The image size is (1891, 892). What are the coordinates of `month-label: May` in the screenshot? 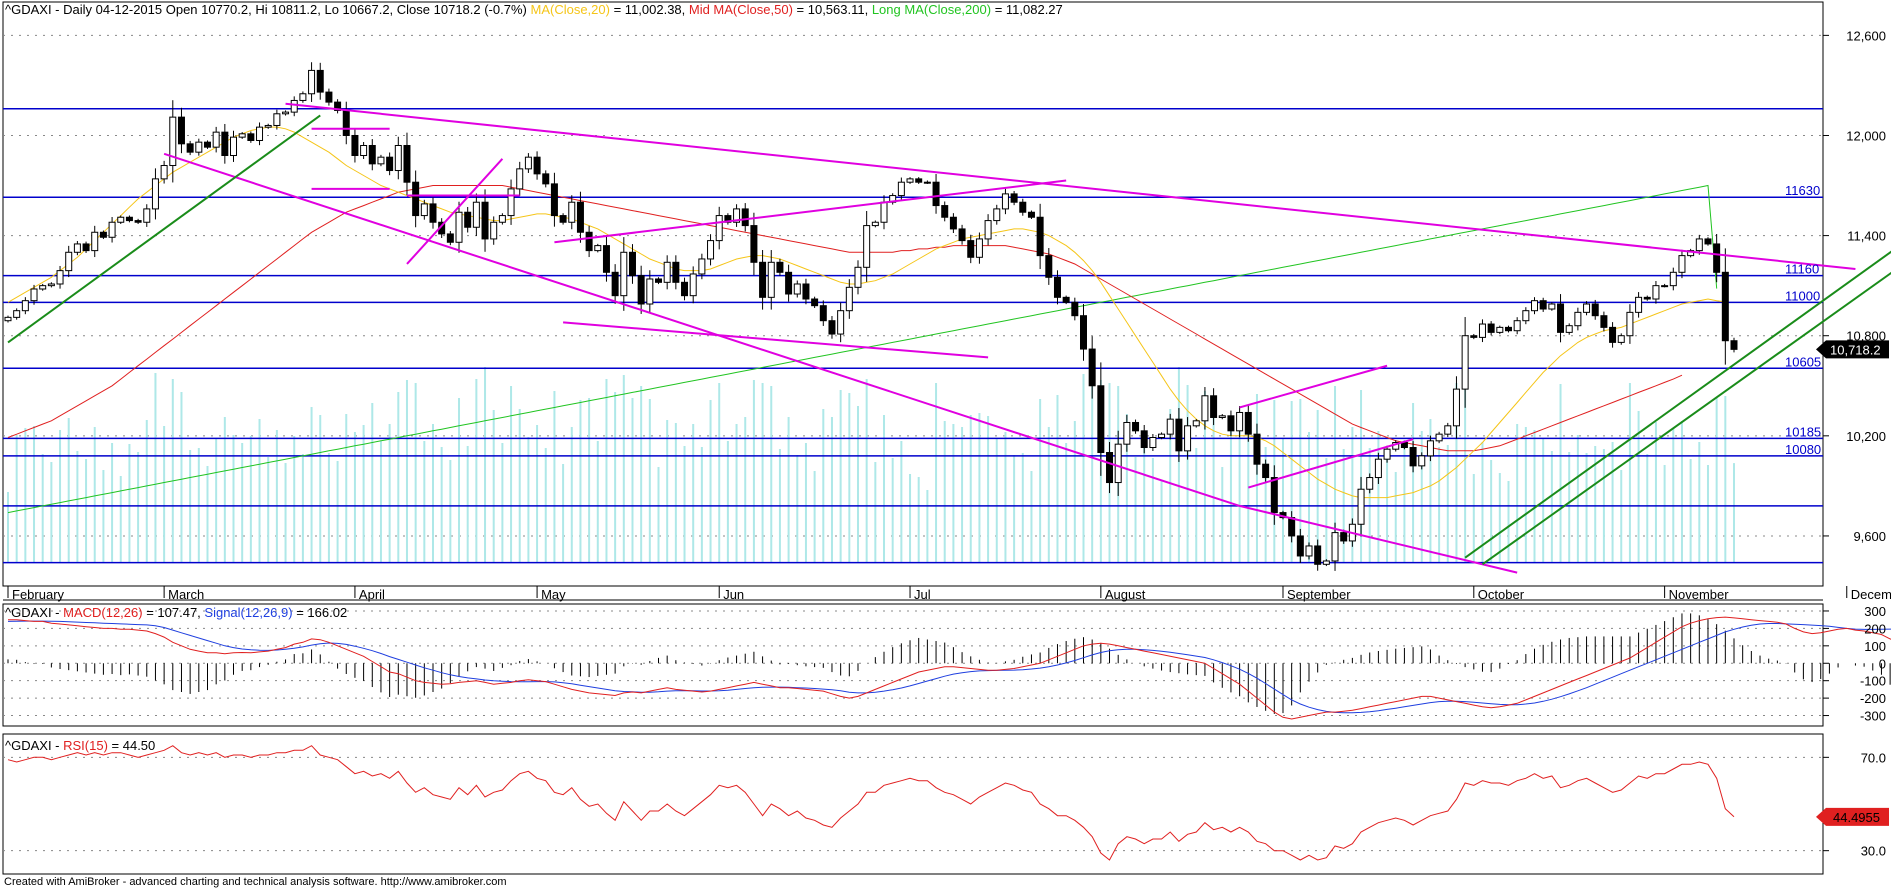 It's located at (553, 594).